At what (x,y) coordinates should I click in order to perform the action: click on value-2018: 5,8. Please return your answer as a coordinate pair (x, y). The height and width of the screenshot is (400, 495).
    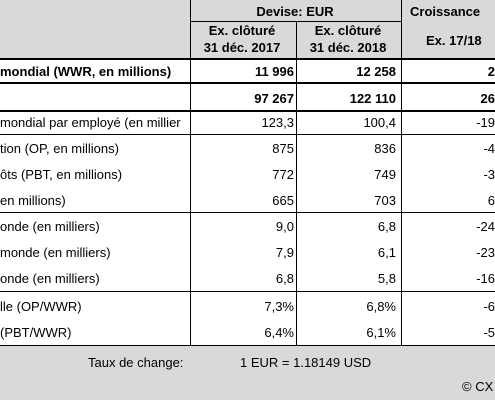
    Looking at the image, I should click on (386, 278).